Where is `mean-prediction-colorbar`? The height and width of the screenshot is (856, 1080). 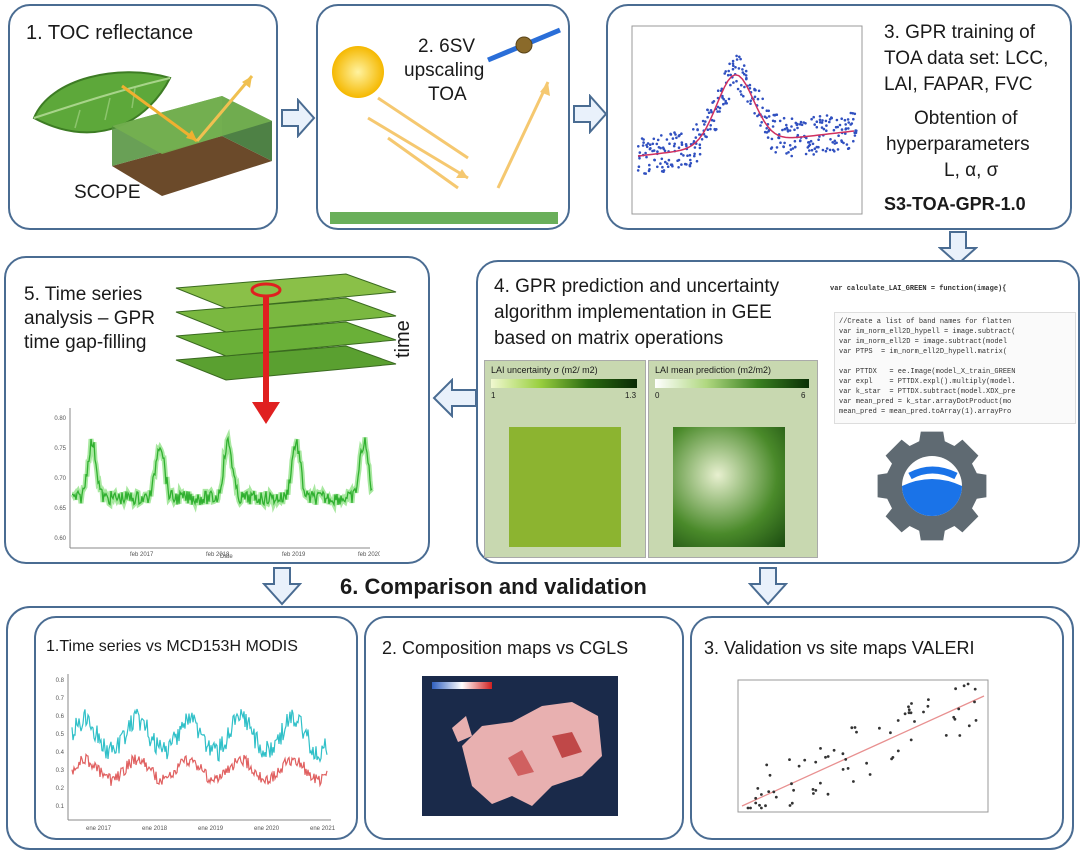
mean-prediction-colorbar is located at coordinates (732, 383).